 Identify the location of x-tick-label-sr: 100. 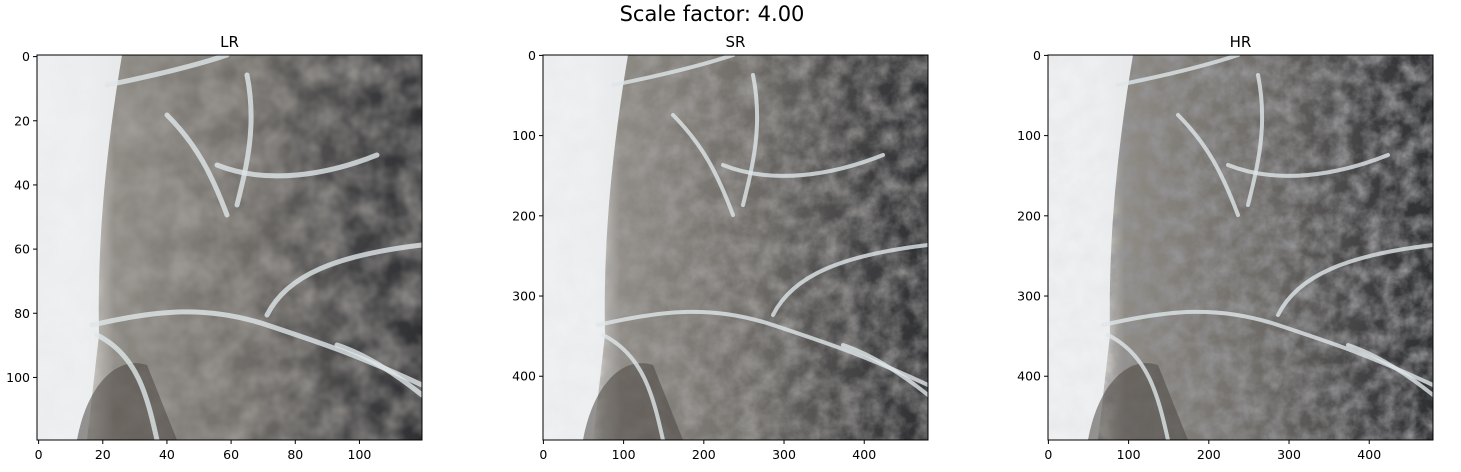
(624, 454).